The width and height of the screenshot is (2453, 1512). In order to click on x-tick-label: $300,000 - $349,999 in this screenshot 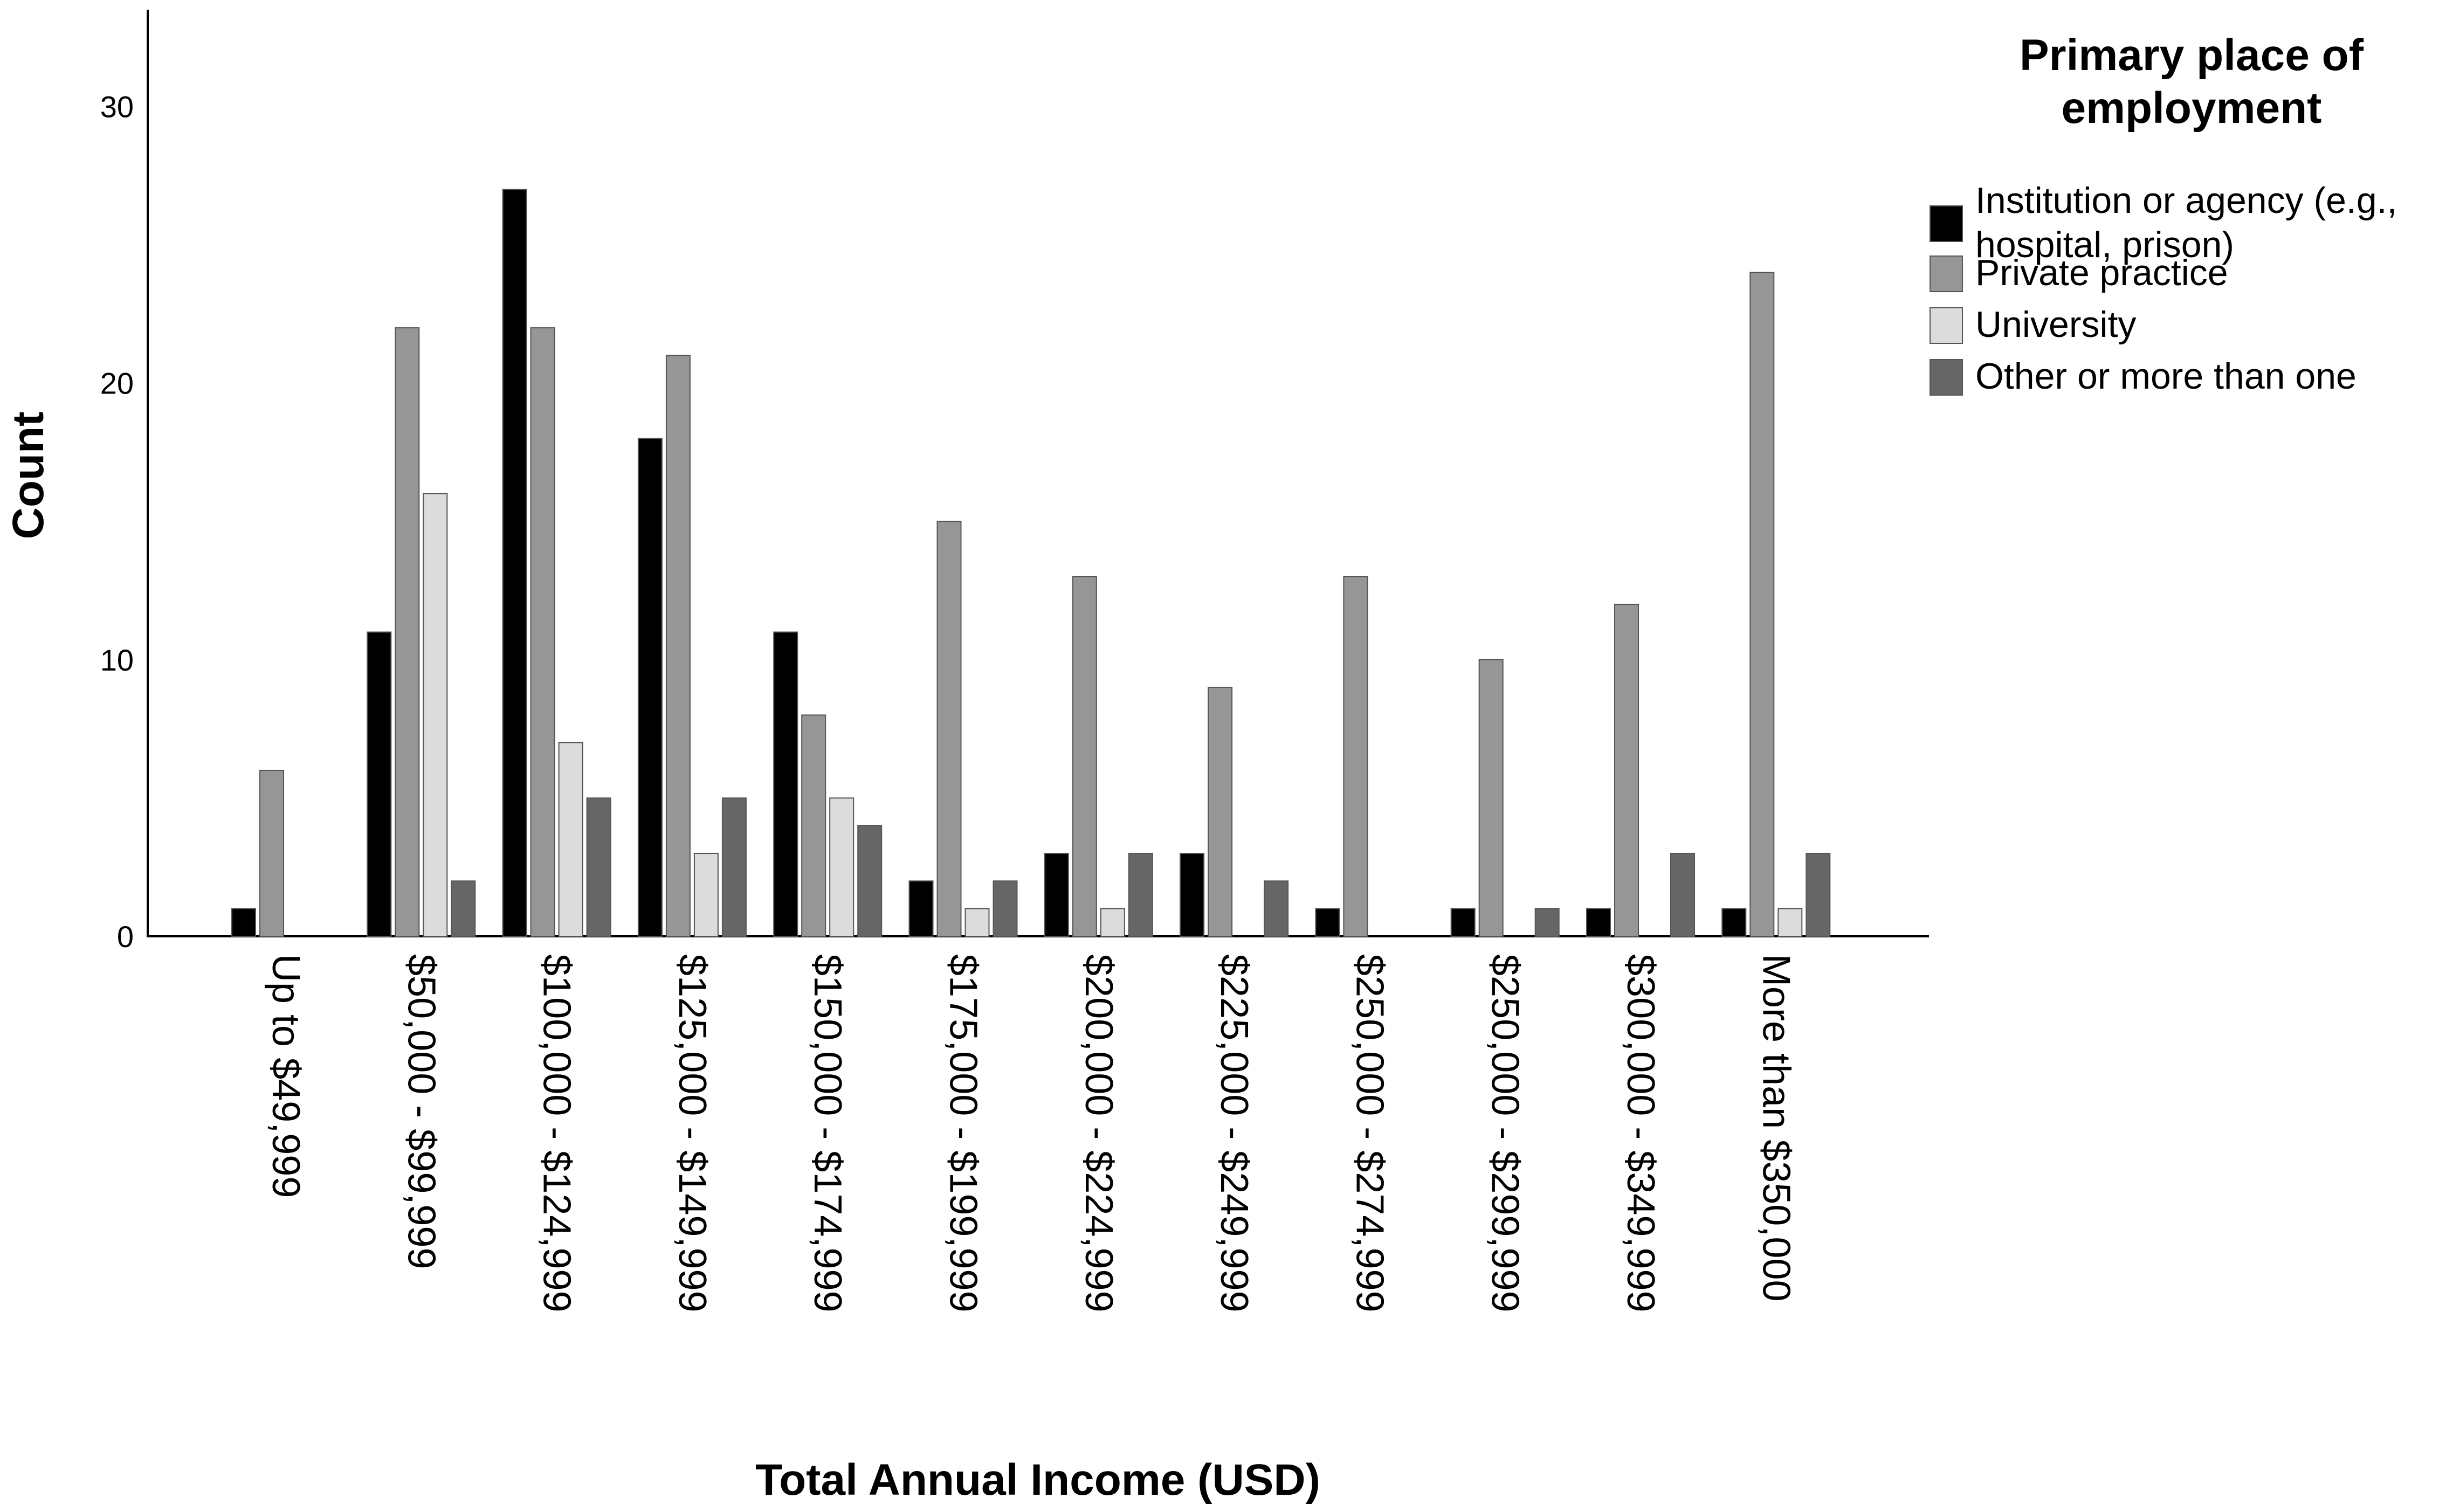, I will do `click(1640, 1133)`.